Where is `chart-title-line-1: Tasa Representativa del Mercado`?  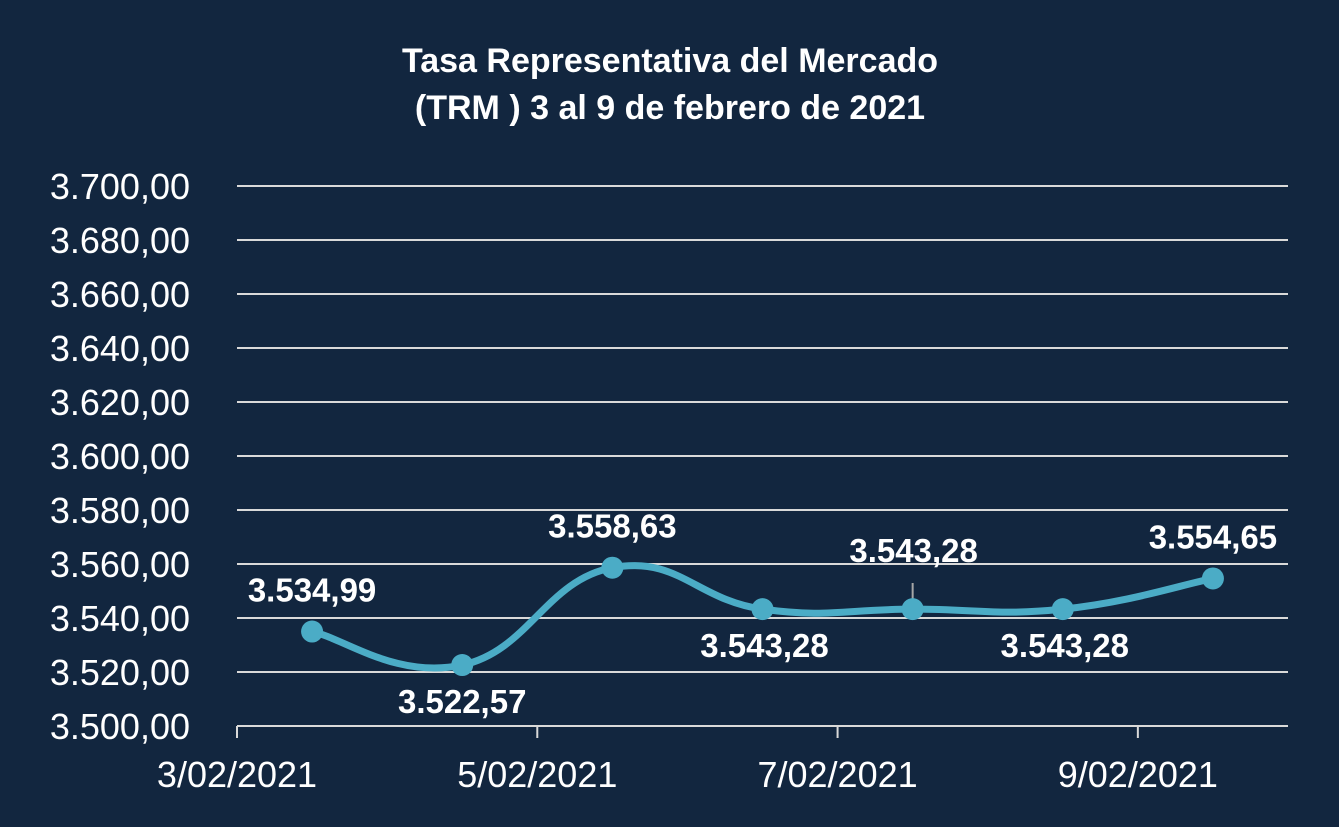 chart-title-line-1: Tasa Representativa del Mercado is located at coordinates (670, 61).